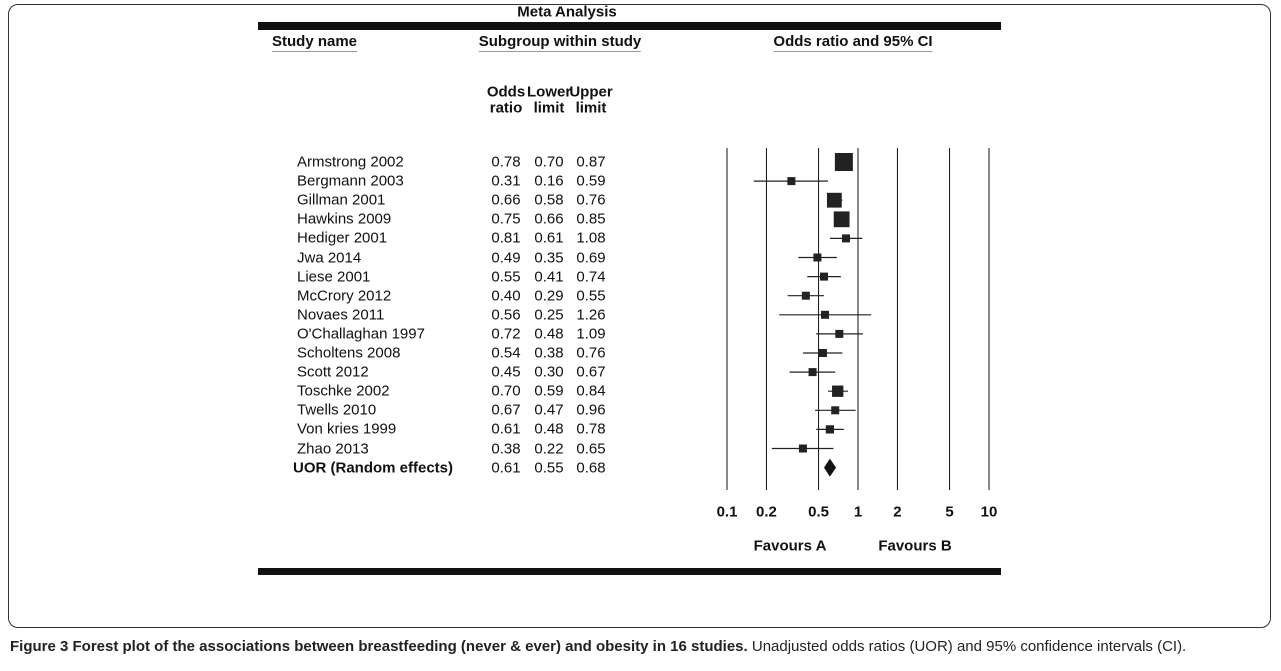  What do you see at coordinates (858, 512) in the screenshot?
I see `x-tick-label: 1` at bounding box center [858, 512].